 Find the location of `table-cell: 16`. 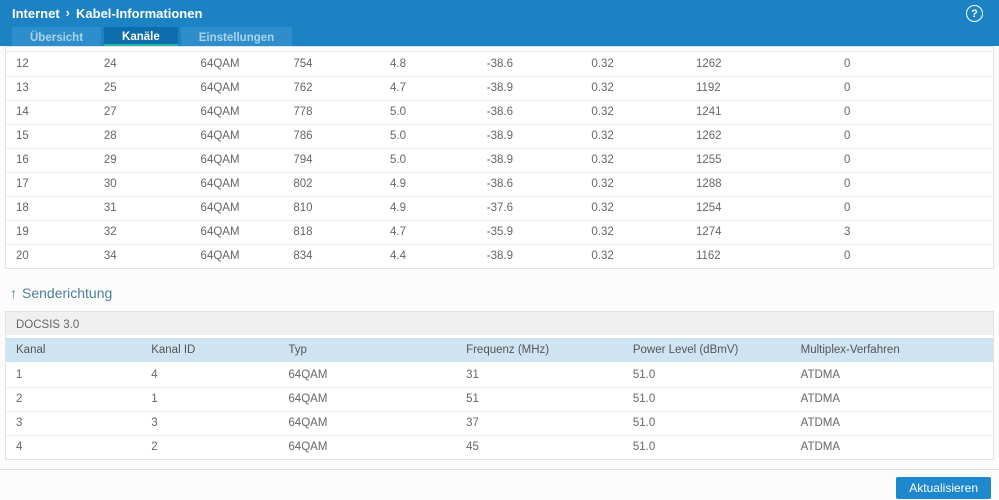

table-cell: 16 is located at coordinates (22, 160).